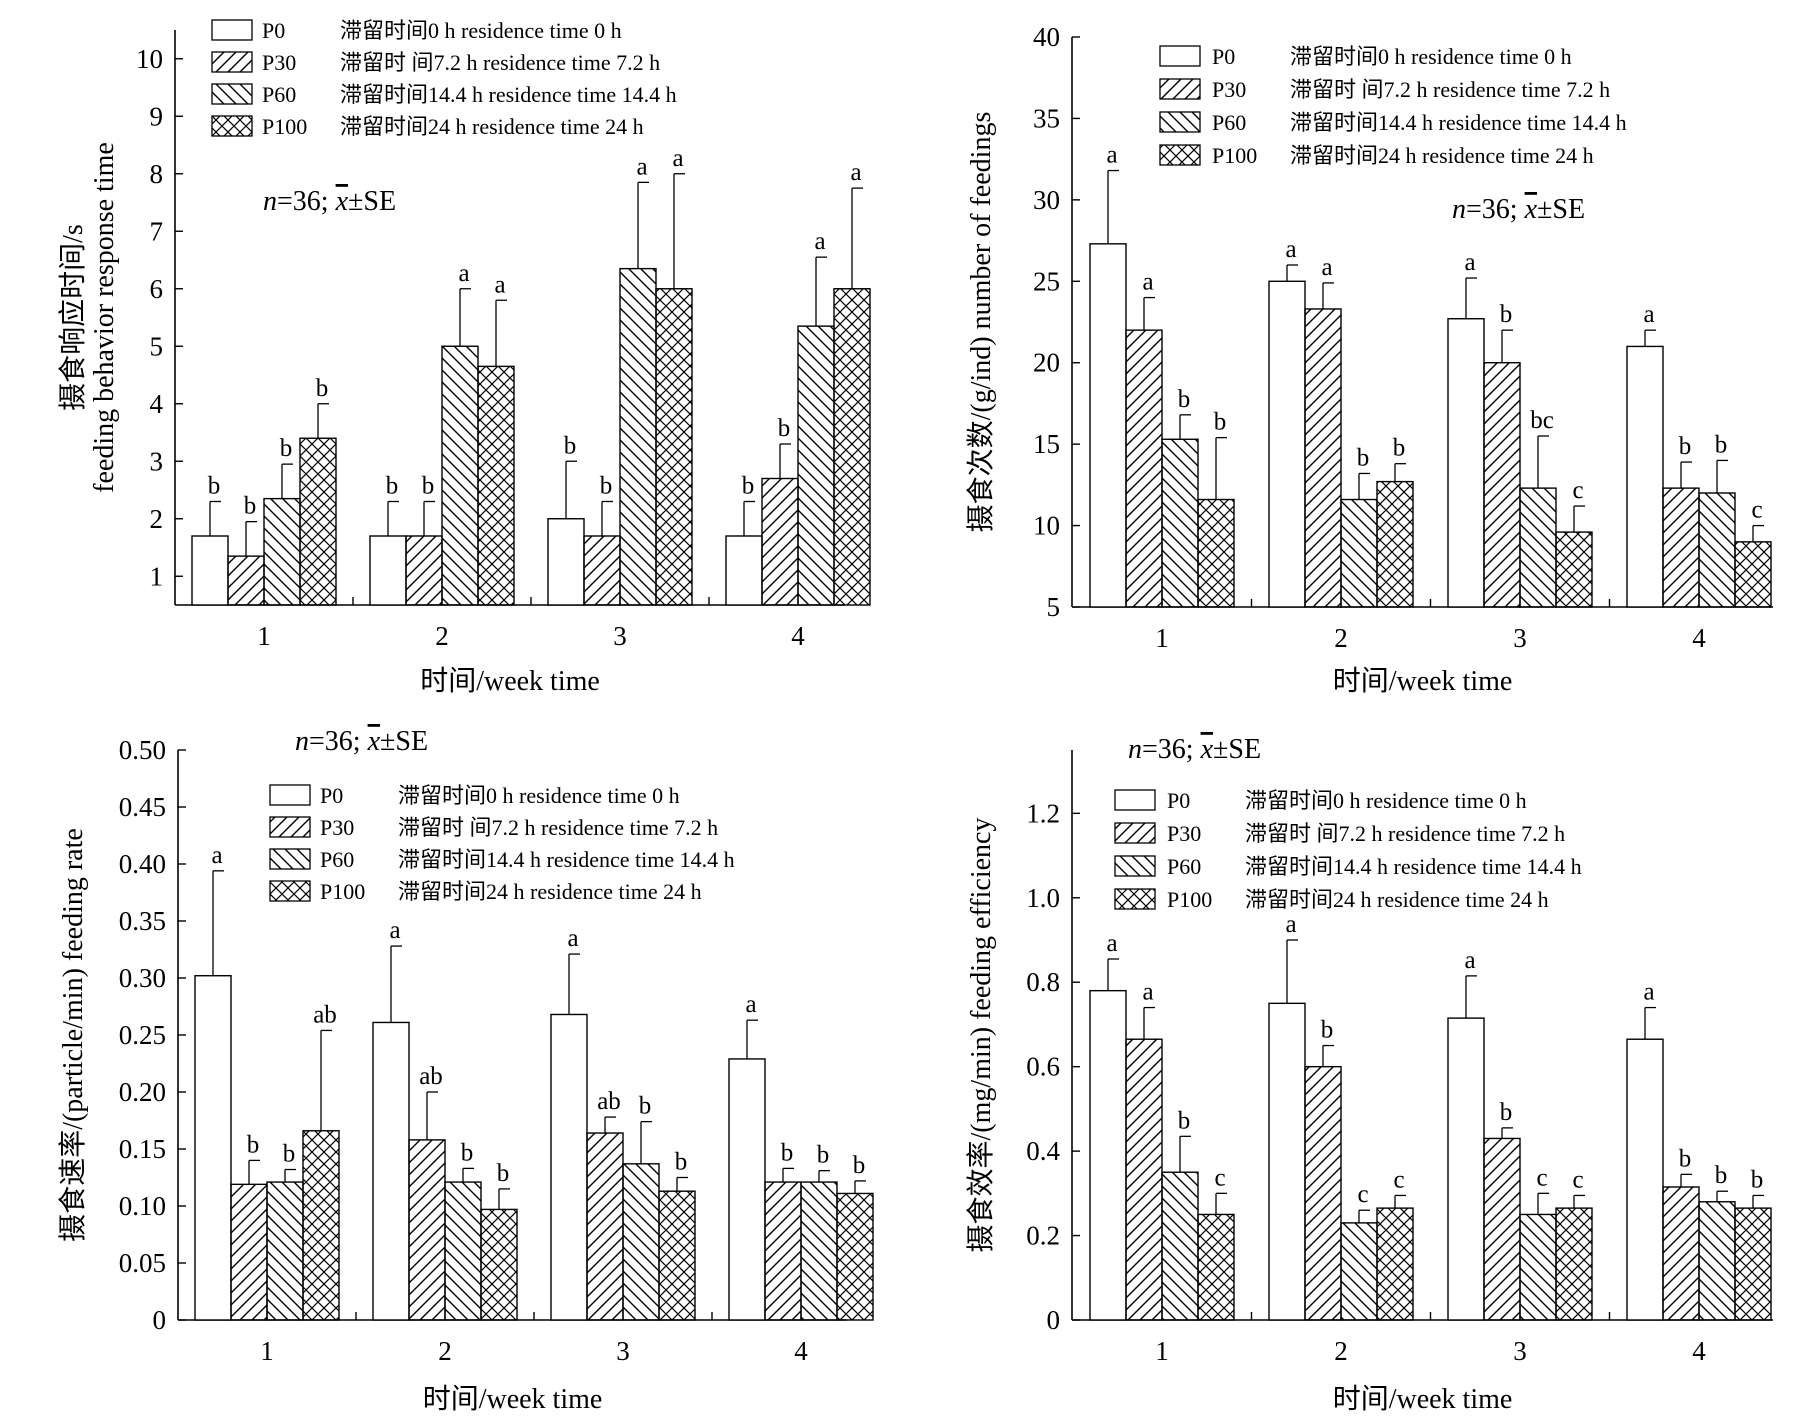 Image resolution: width=1813 pixels, height=1422 pixels. Describe the element at coordinates (1054, 1320) in the screenshot. I see `y-tick-label: 0` at that location.